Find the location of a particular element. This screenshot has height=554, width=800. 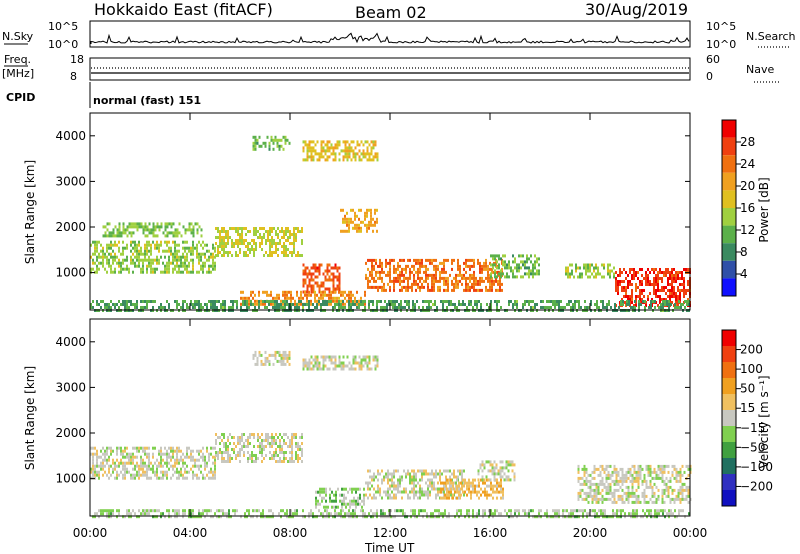

colorbar-tick-label: 28 is located at coordinates (747, 142).